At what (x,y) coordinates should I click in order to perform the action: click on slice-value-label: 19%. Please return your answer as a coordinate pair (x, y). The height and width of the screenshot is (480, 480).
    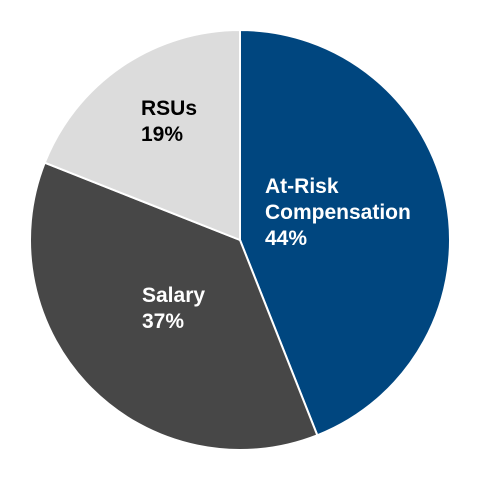
    Looking at the image, I should click on (162, 134).